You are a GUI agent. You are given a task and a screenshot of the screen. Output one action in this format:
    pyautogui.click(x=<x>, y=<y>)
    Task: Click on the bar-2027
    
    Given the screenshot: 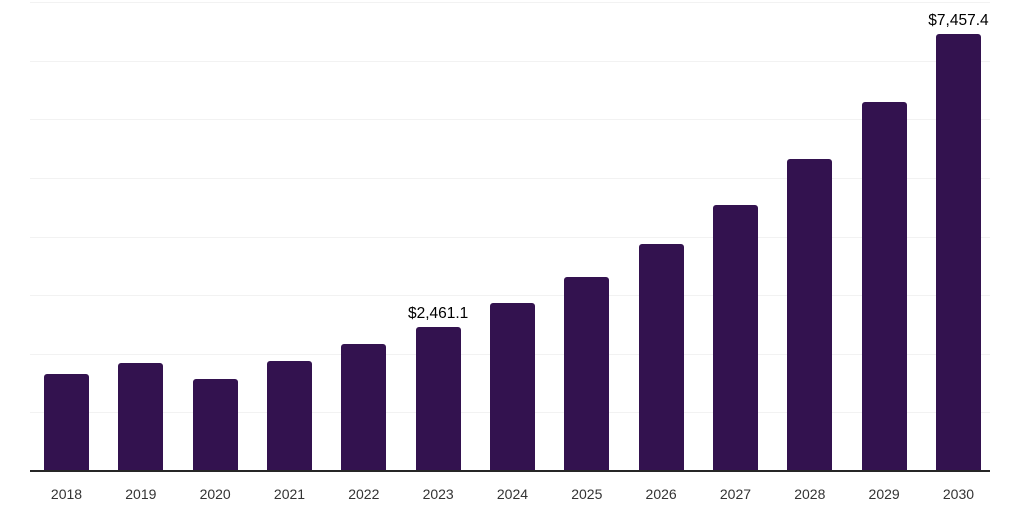 What is the action you would take?
    pyautogui.click(x=735, y=337)
    